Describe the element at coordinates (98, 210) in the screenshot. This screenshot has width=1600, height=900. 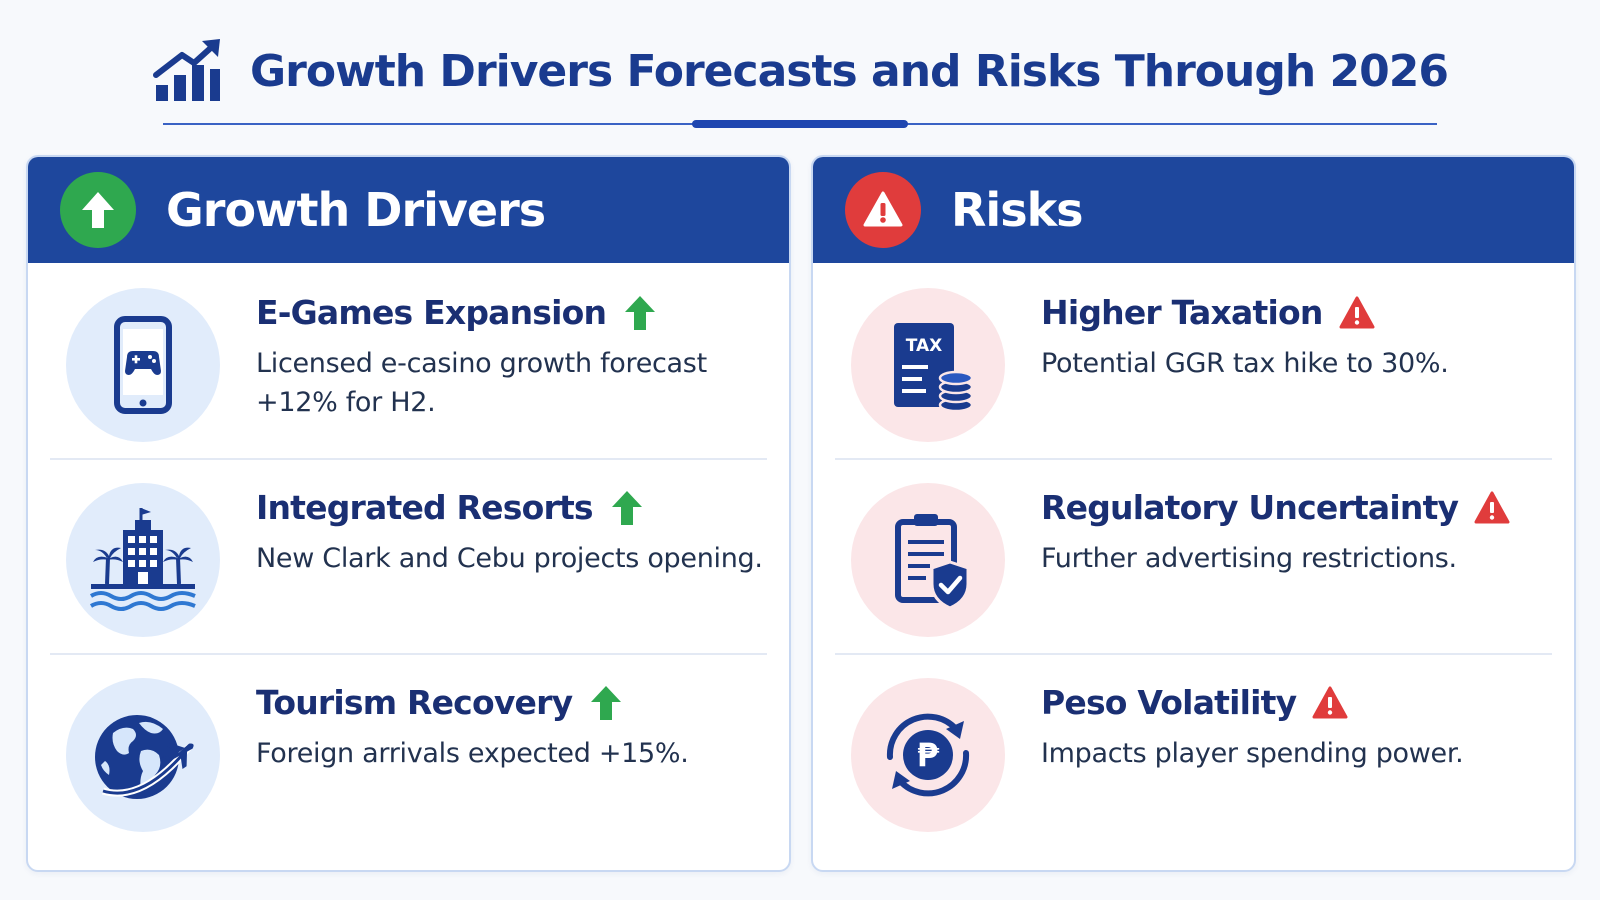
I see `arrow-up-icon` at that location.